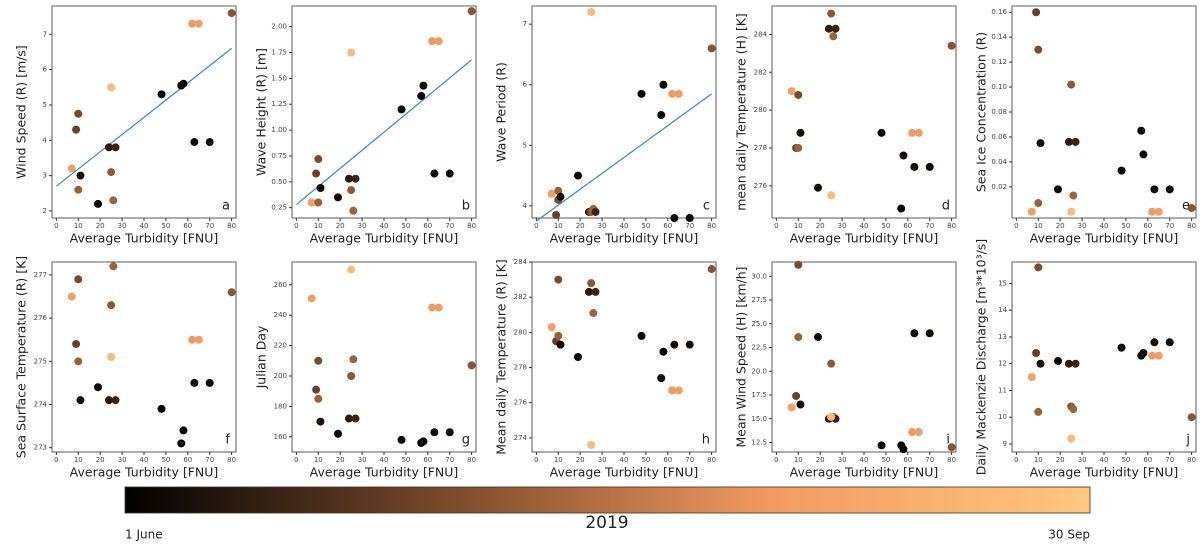  Describe the element at coordinates (741, 112) in the screenshot. I see `y-axis-label: mean daily Temperature (H) [K]` at that location.